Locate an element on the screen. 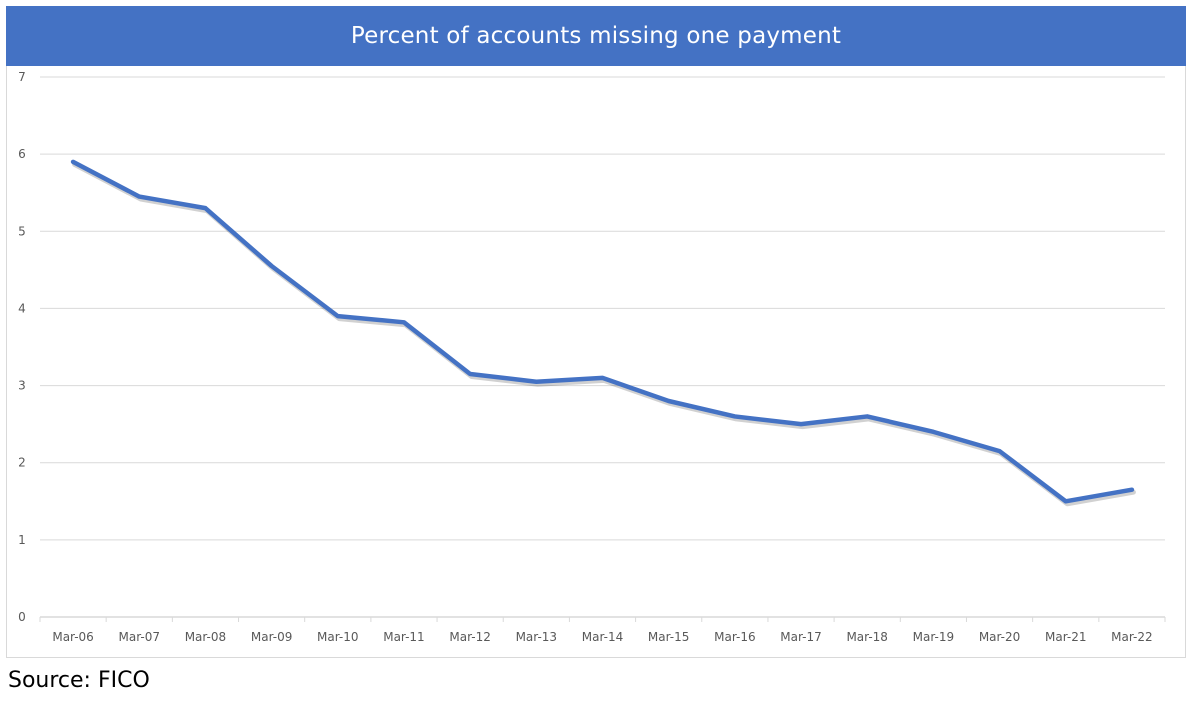 Image resolution: width=1197 pixels, height=702 pixels. y-tick-label: 4 is located at coordinates (22, 308).